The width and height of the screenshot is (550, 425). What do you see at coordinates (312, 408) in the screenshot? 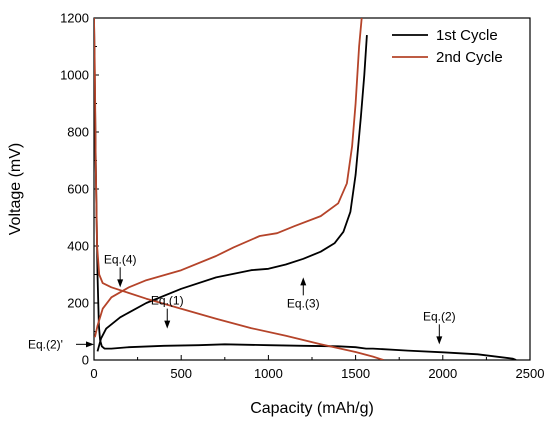
I see `x-axis-title: Capacity (mAh/g)` at bounding box center [312, 408].